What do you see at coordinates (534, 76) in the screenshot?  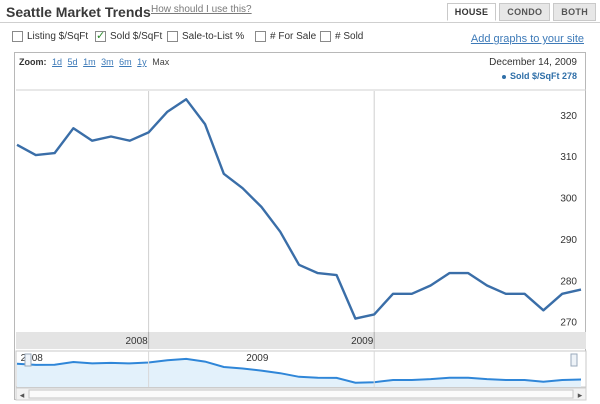 I see `legend-series: Sold $/SqFt` at bounding box center [534, 76].